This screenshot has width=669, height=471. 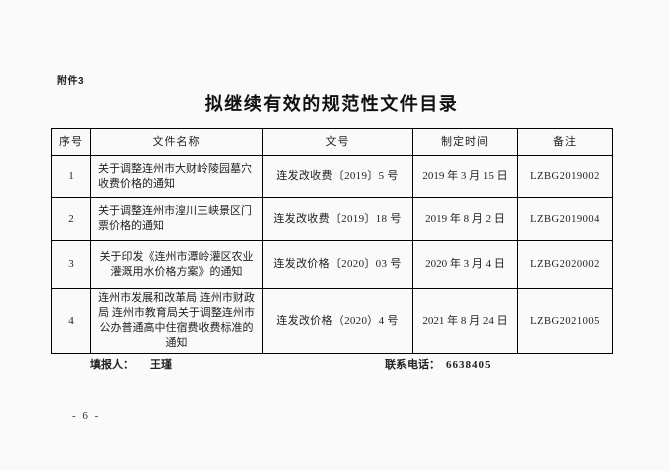 I want to click on cell-remark: LZBG2019004, so click(x=565, y=219).